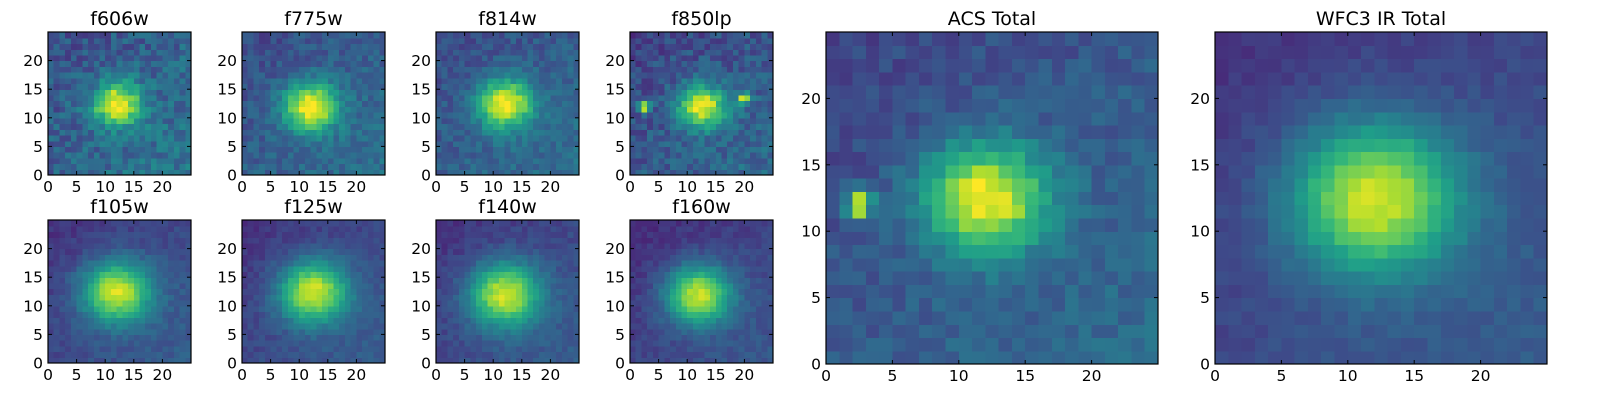 This screenshot has height=400, width=1600. What do you see at coordinates (232, 364) in the screenshot?
I see `y-tick-label: 0` at bounding box center [232, 364].